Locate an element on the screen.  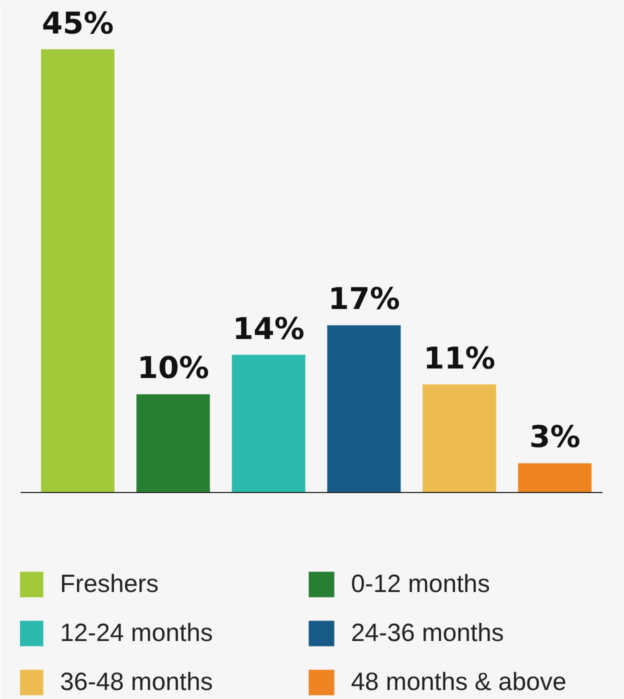
data-label: 10% is located at coordinates (173, 368).